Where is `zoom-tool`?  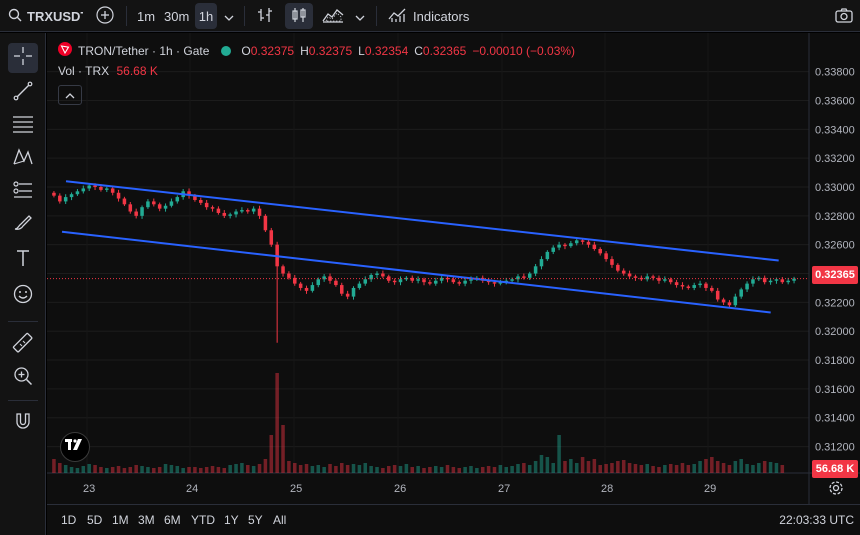
zoom-tool is located at coordinates (23, 378).